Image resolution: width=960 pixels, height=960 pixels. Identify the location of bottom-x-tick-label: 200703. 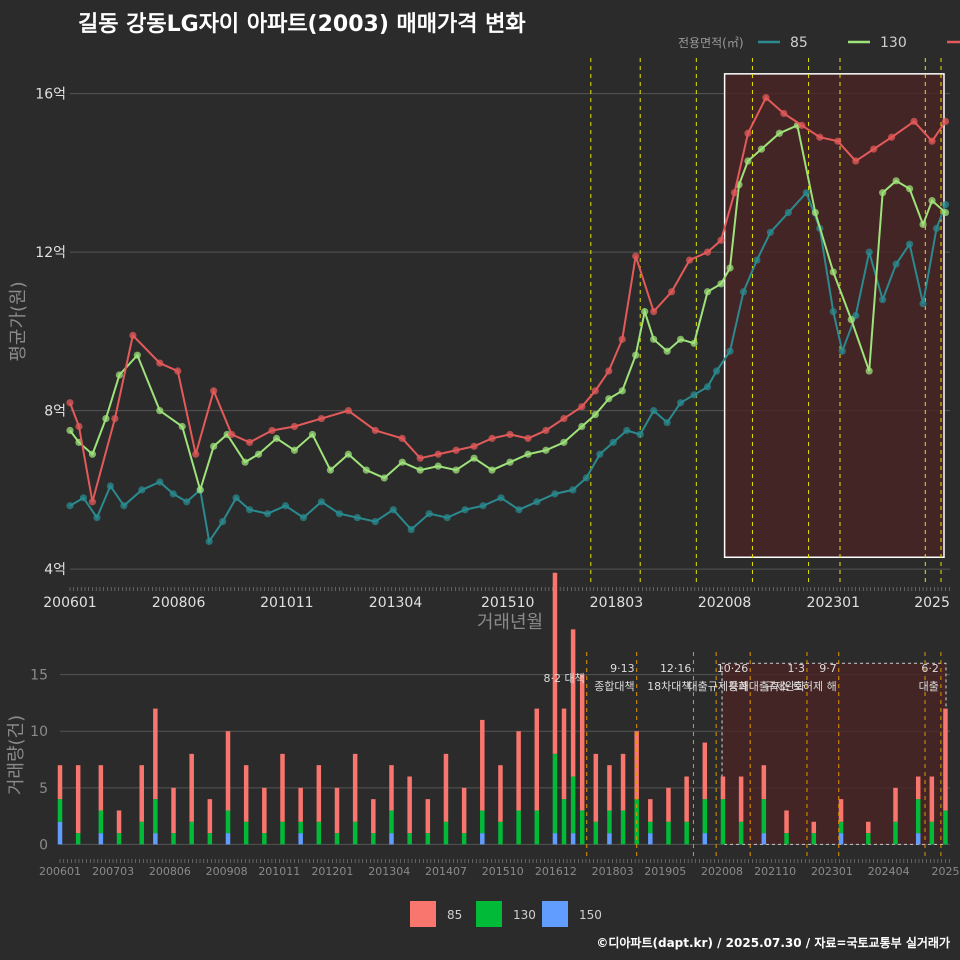
(113, 871).